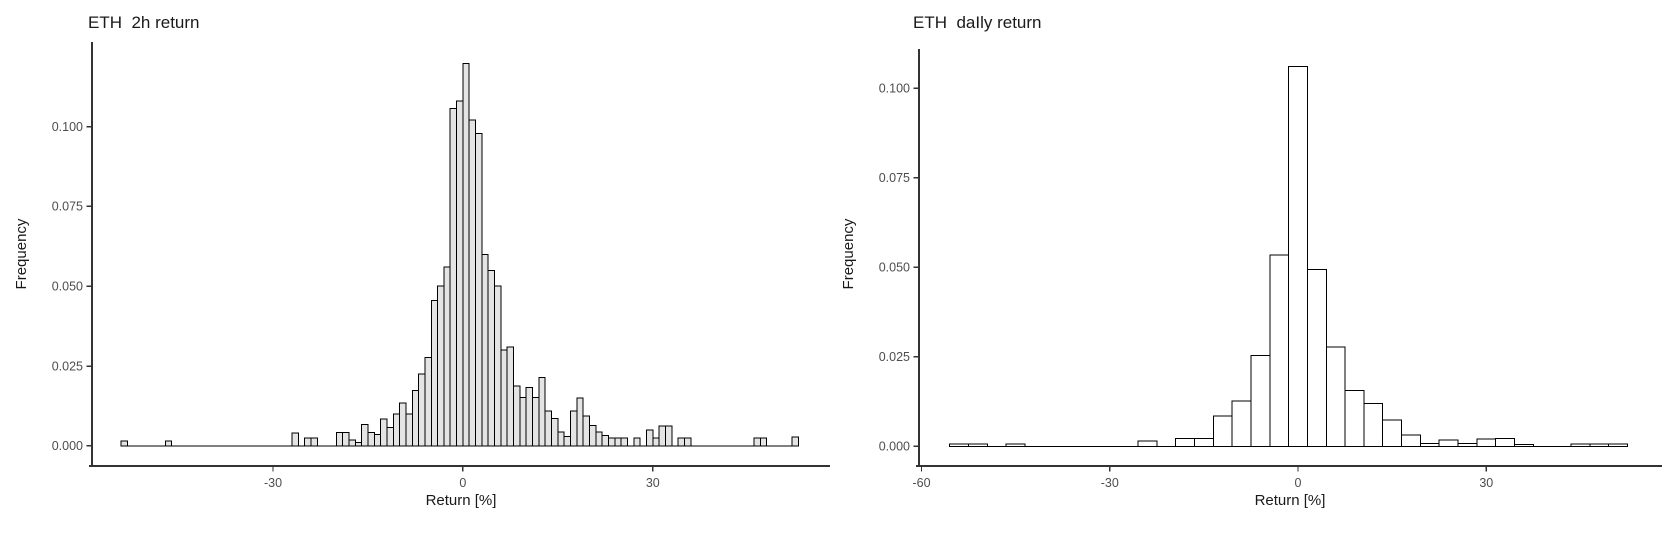  I want to click on chart-title-eth-daily: ETH daIly return, so click(977, 22).